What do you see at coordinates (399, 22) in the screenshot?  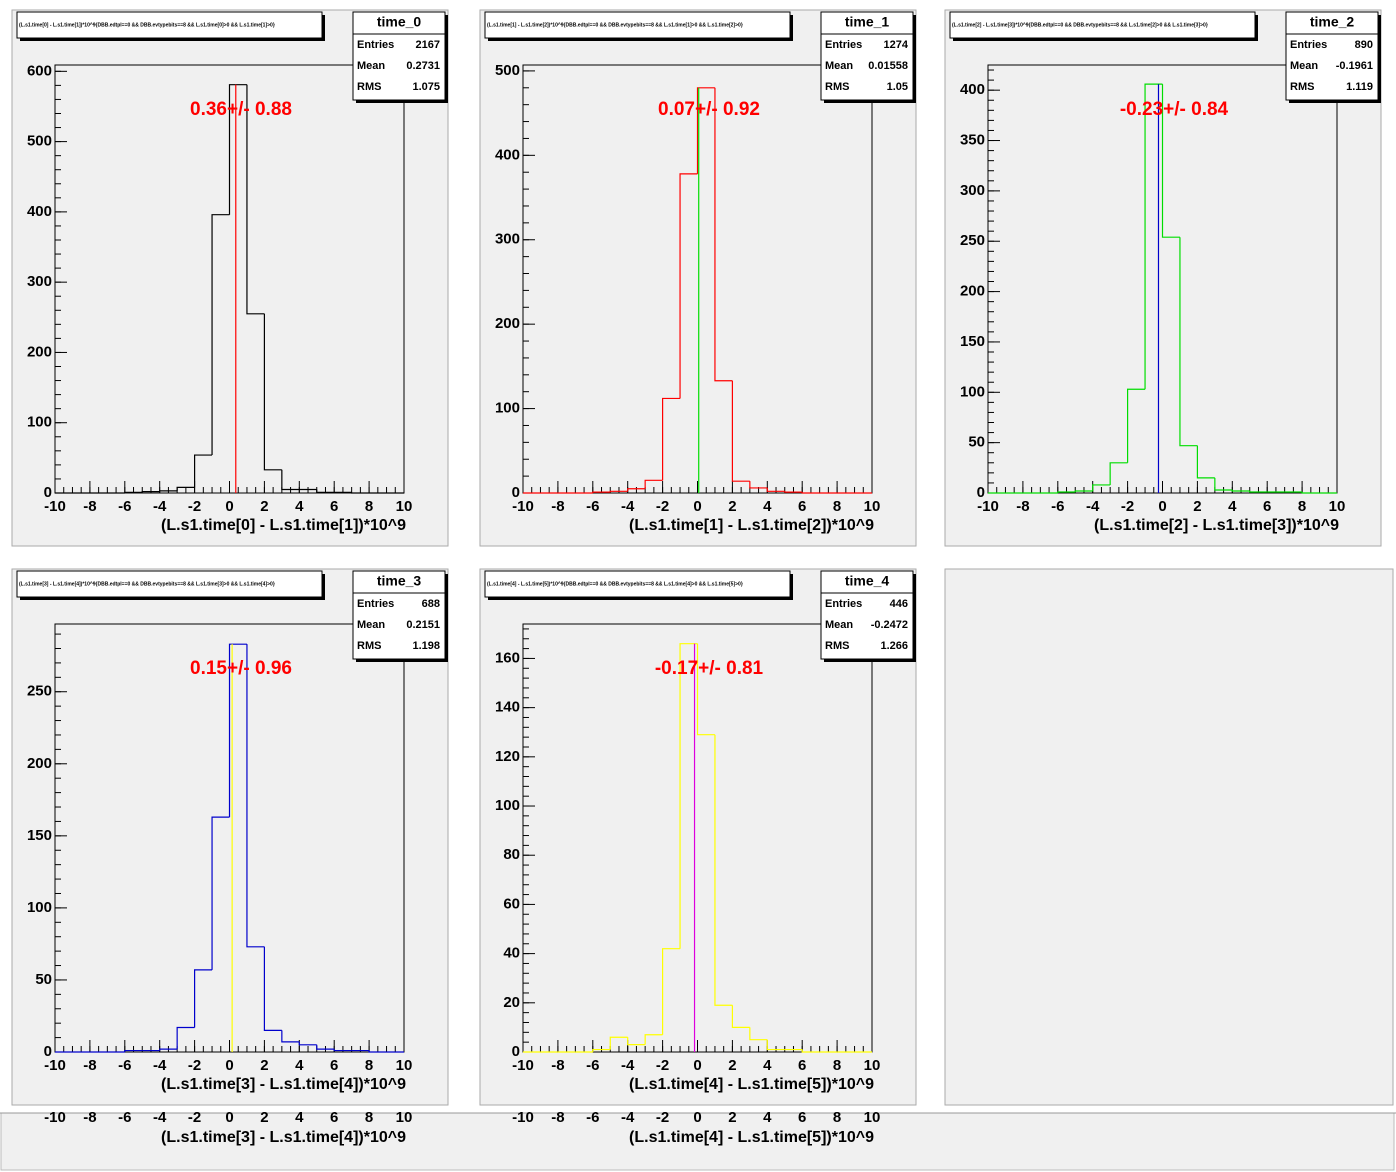 I see `stats-name: time_0` at bounding box center [399, 22].